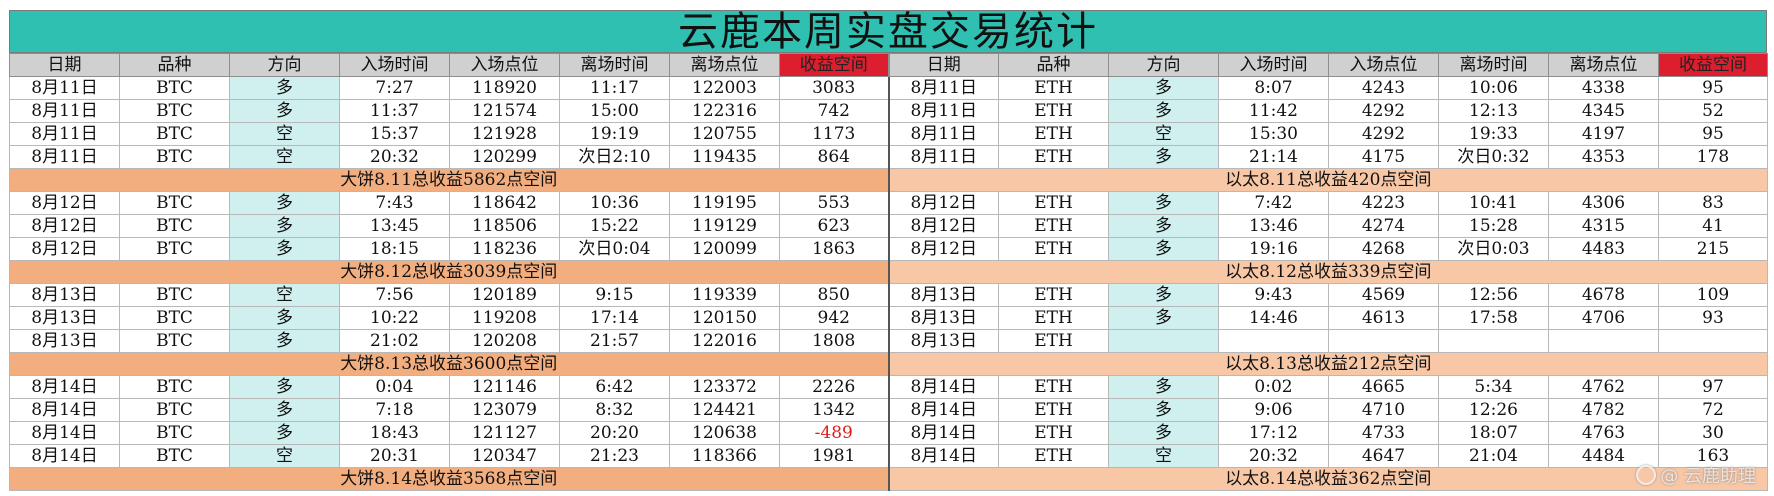 This screenshot has width=1774, height=496. I want to click on eth-exit-time-cell: 12:56, so click(1493, 295).